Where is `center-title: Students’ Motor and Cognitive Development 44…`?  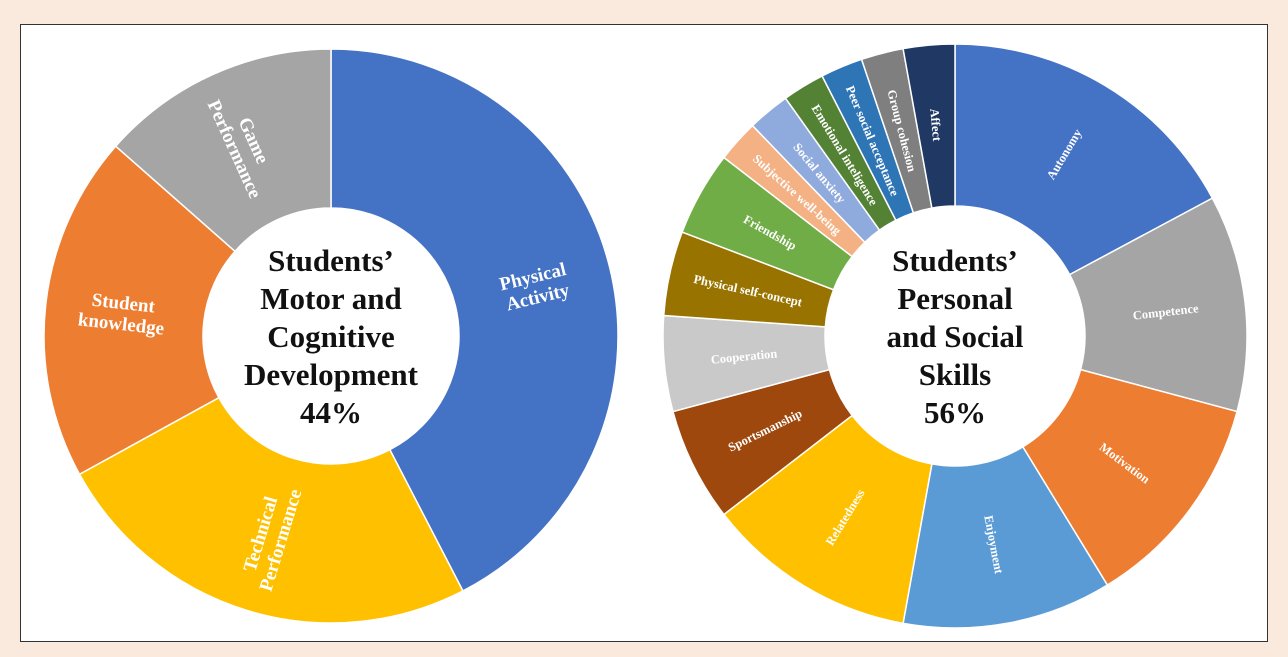
center-title: Students’ Motor and Cognitive Development 44… is located at coordinates (331, 336).